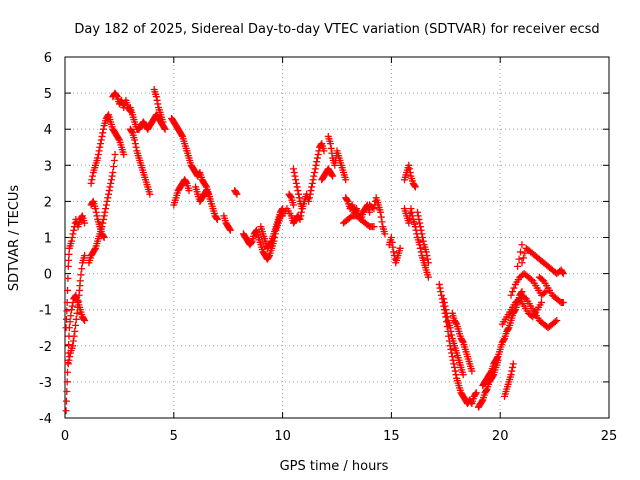 The height and width of the screenshot is (480, 640). What do you see at coordinates (48, 58) in the screenshot?
I see `y-tick-label: 6` at bounding box center [48, 58].